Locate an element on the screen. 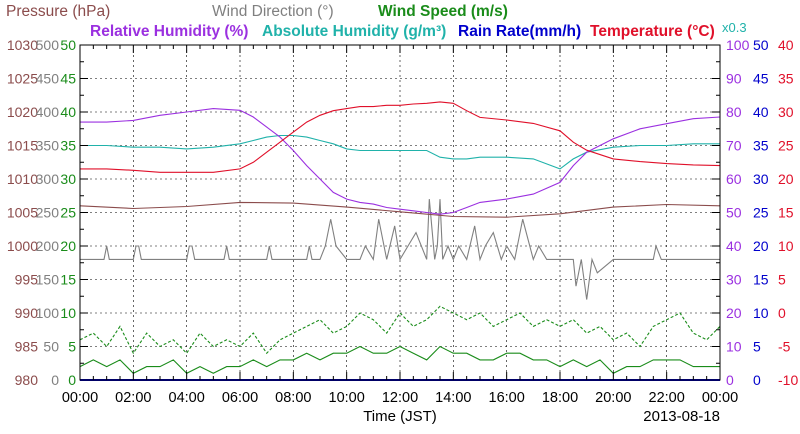 This screenshot has width=800, height=434. y-tick-label-temperature: -10 is located at coordinates (788, 380).